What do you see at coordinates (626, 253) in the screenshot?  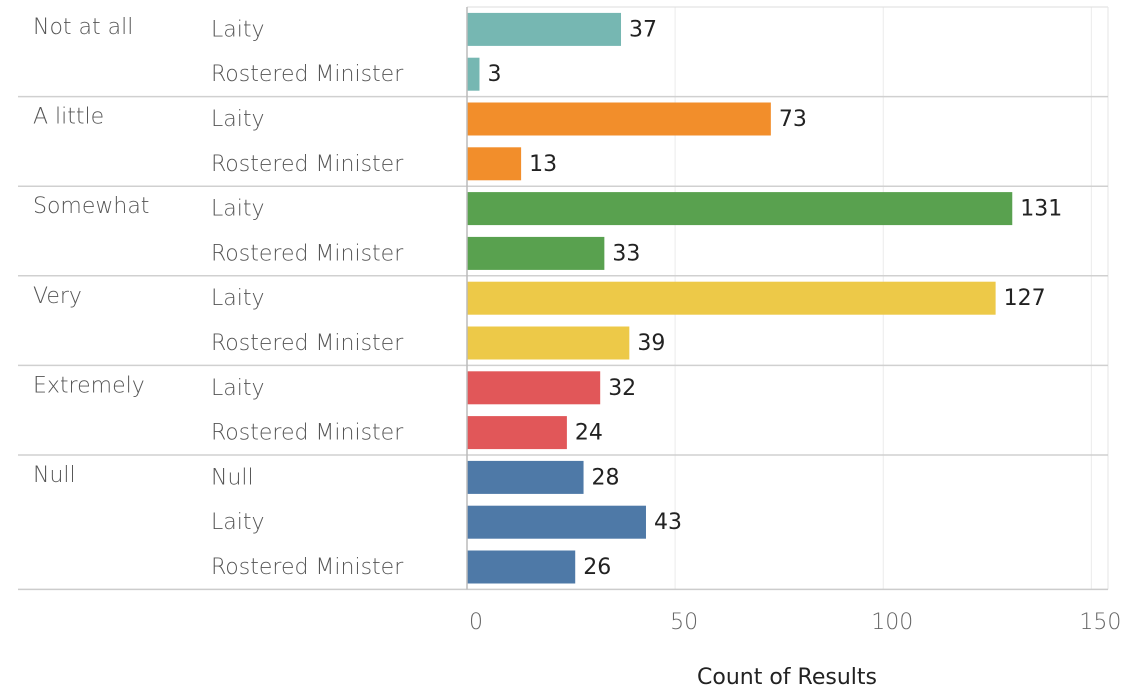 I see `value-label: 33` at bounding box center [626, 253].